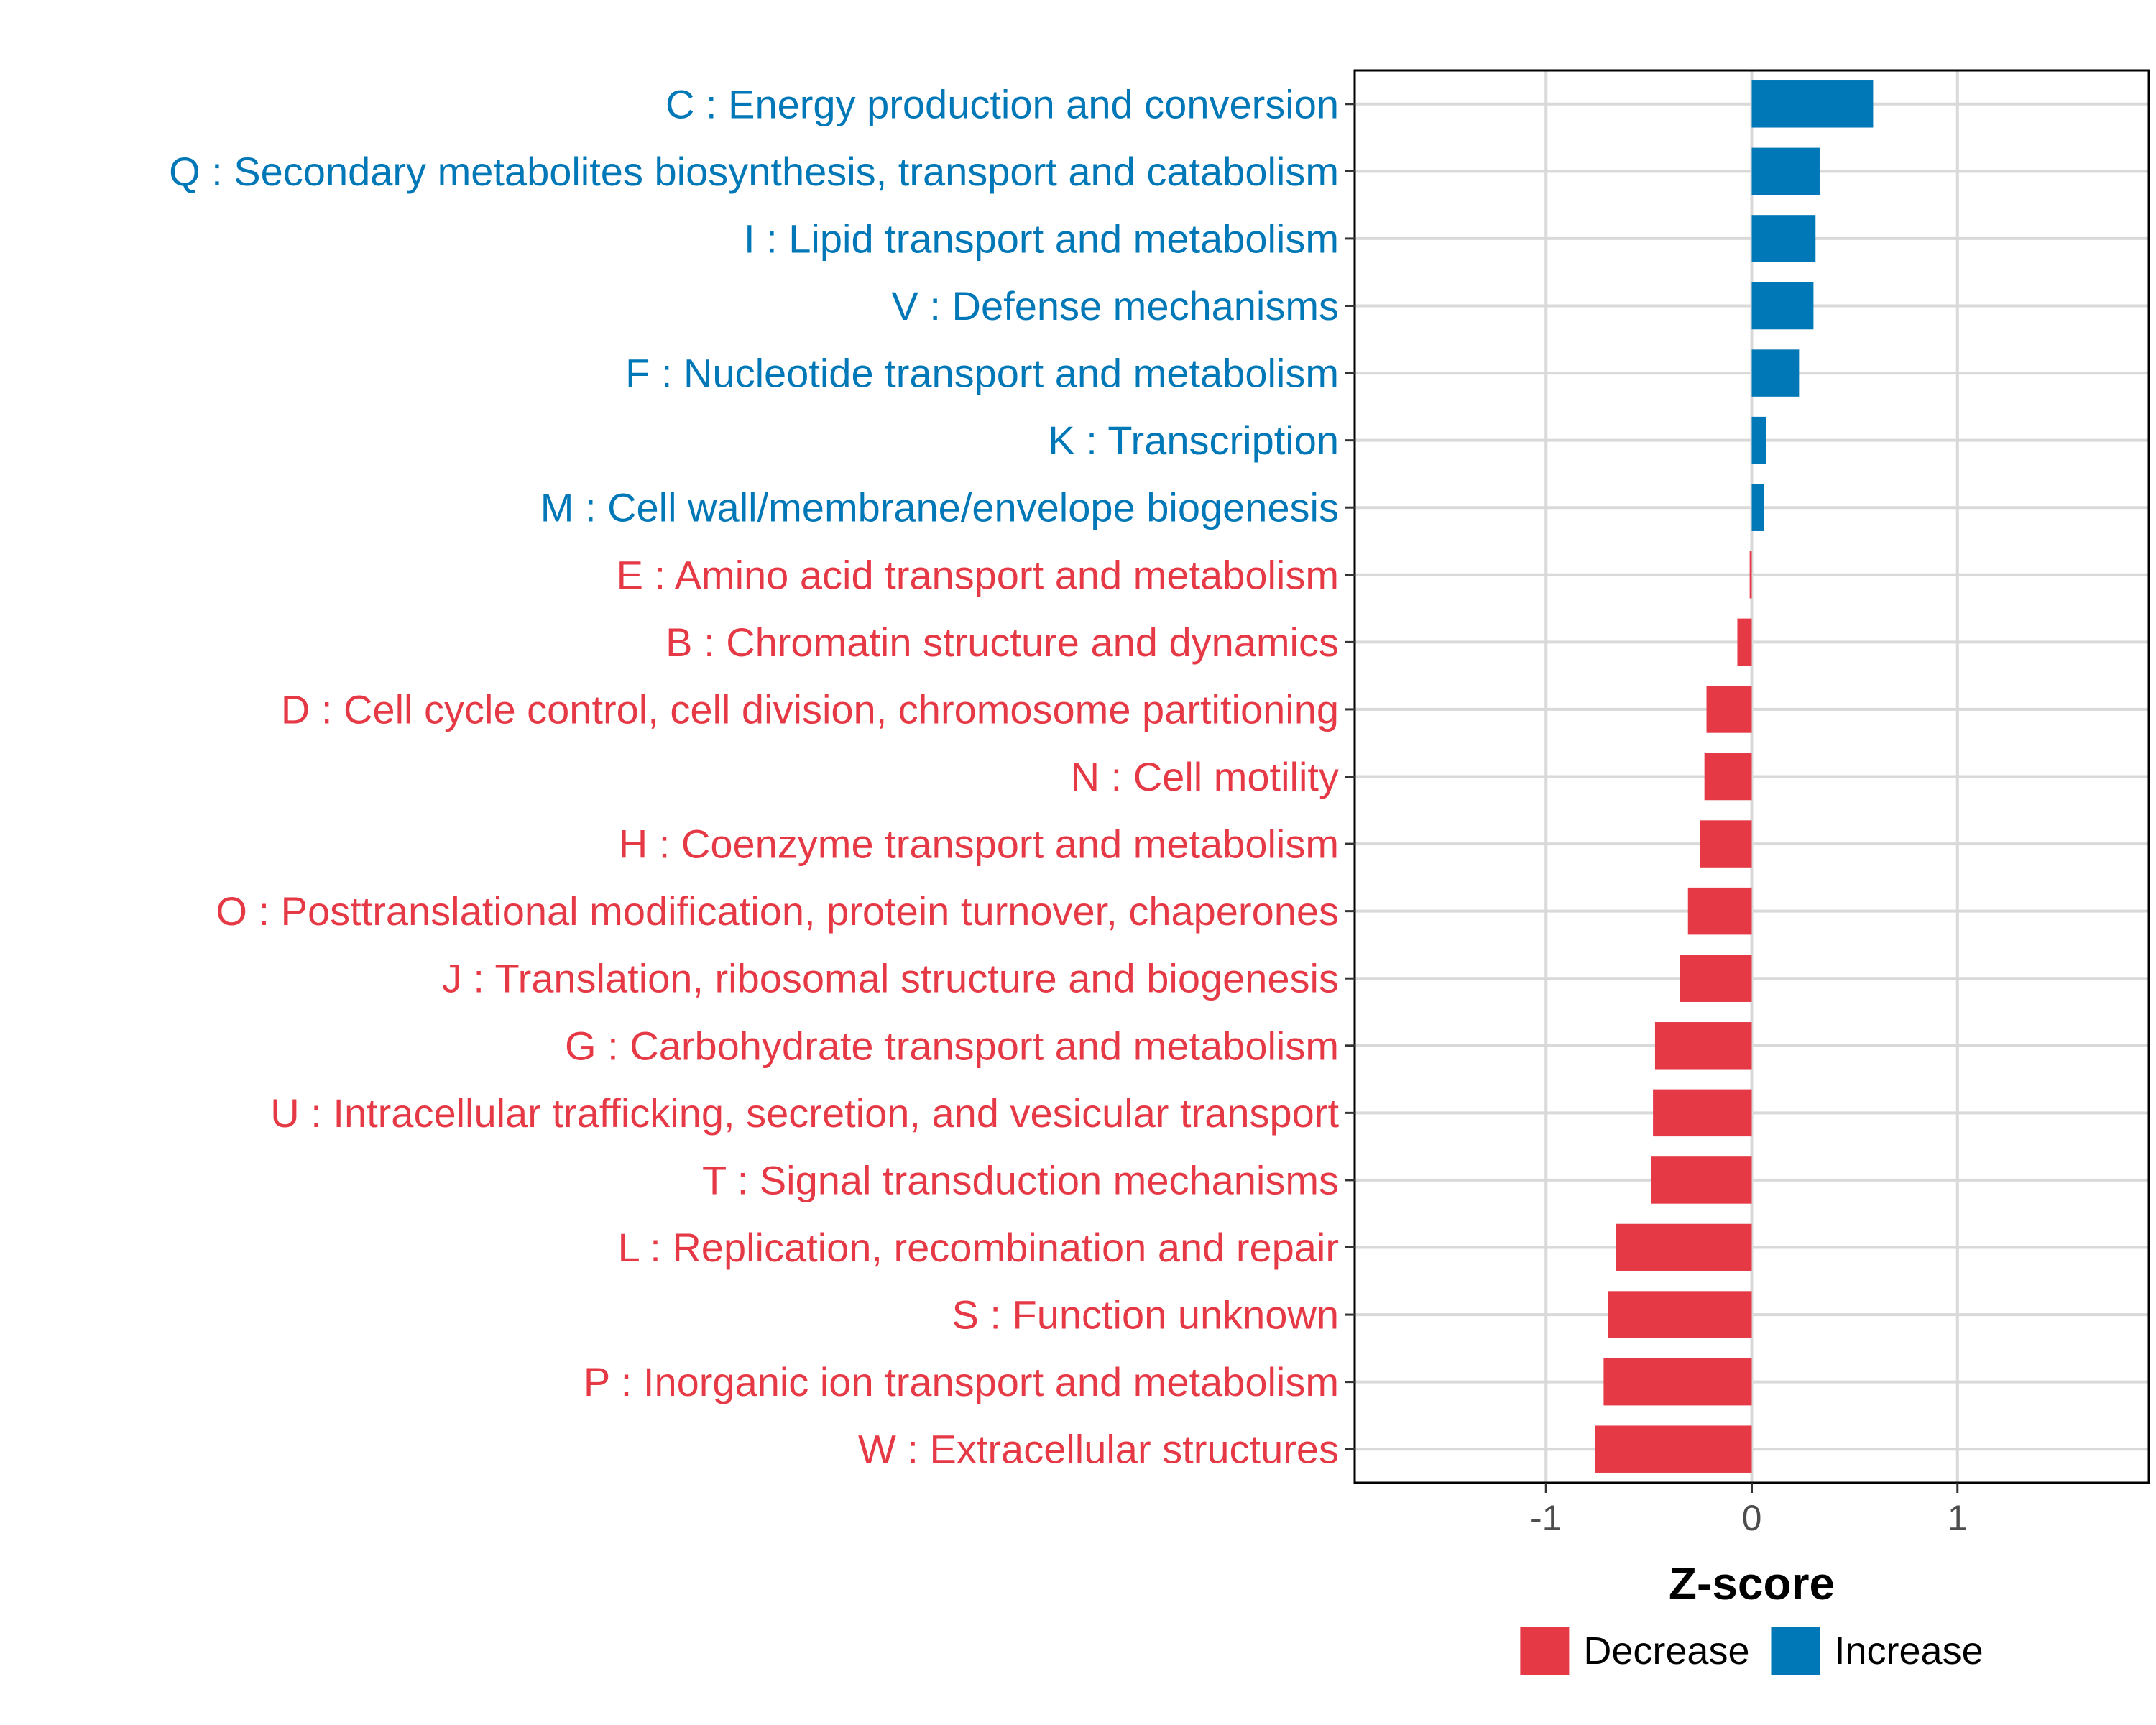 This screenshot has height=1725, width=2156. I want to click on category-label: H : Coenzyme transport and metabolism, so click(979, 844).